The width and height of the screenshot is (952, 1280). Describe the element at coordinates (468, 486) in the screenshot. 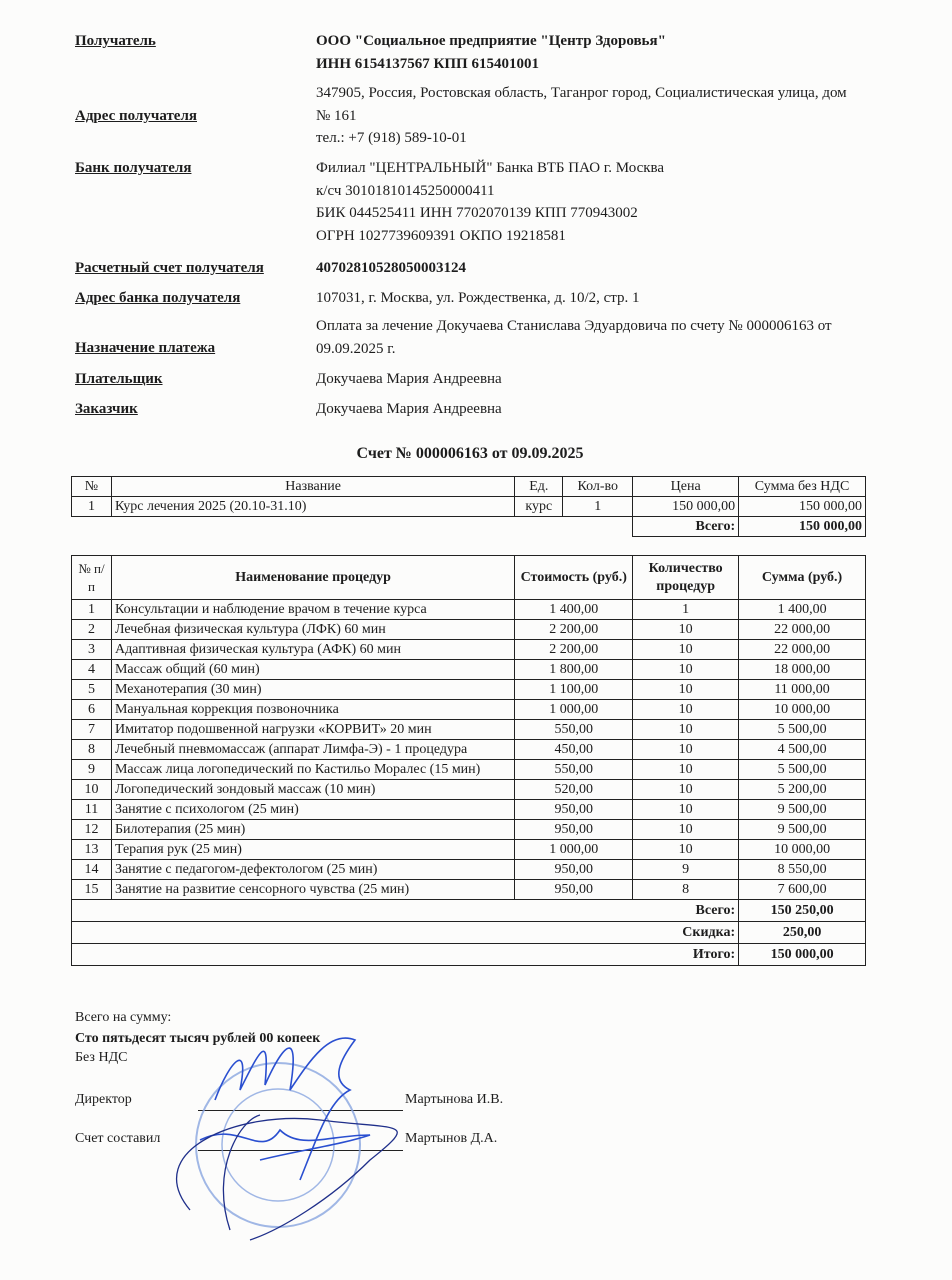

I see `invoice-header-row: № Название Ед. Кол-во Цена Сумма без НДС` at that location.